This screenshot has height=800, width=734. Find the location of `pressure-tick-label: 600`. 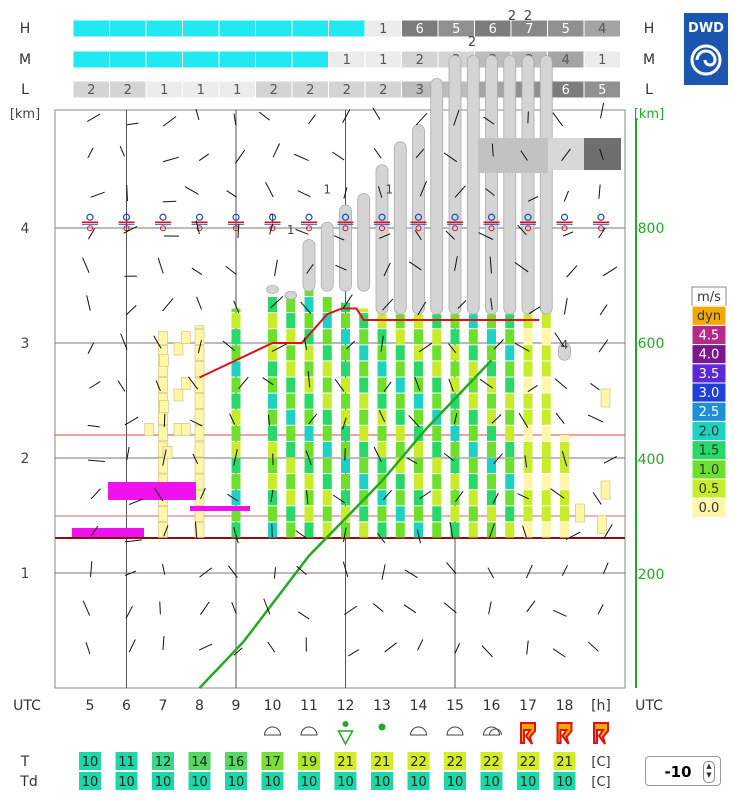

pressure-tick-label: 600 is located at coordinates (651, 344).